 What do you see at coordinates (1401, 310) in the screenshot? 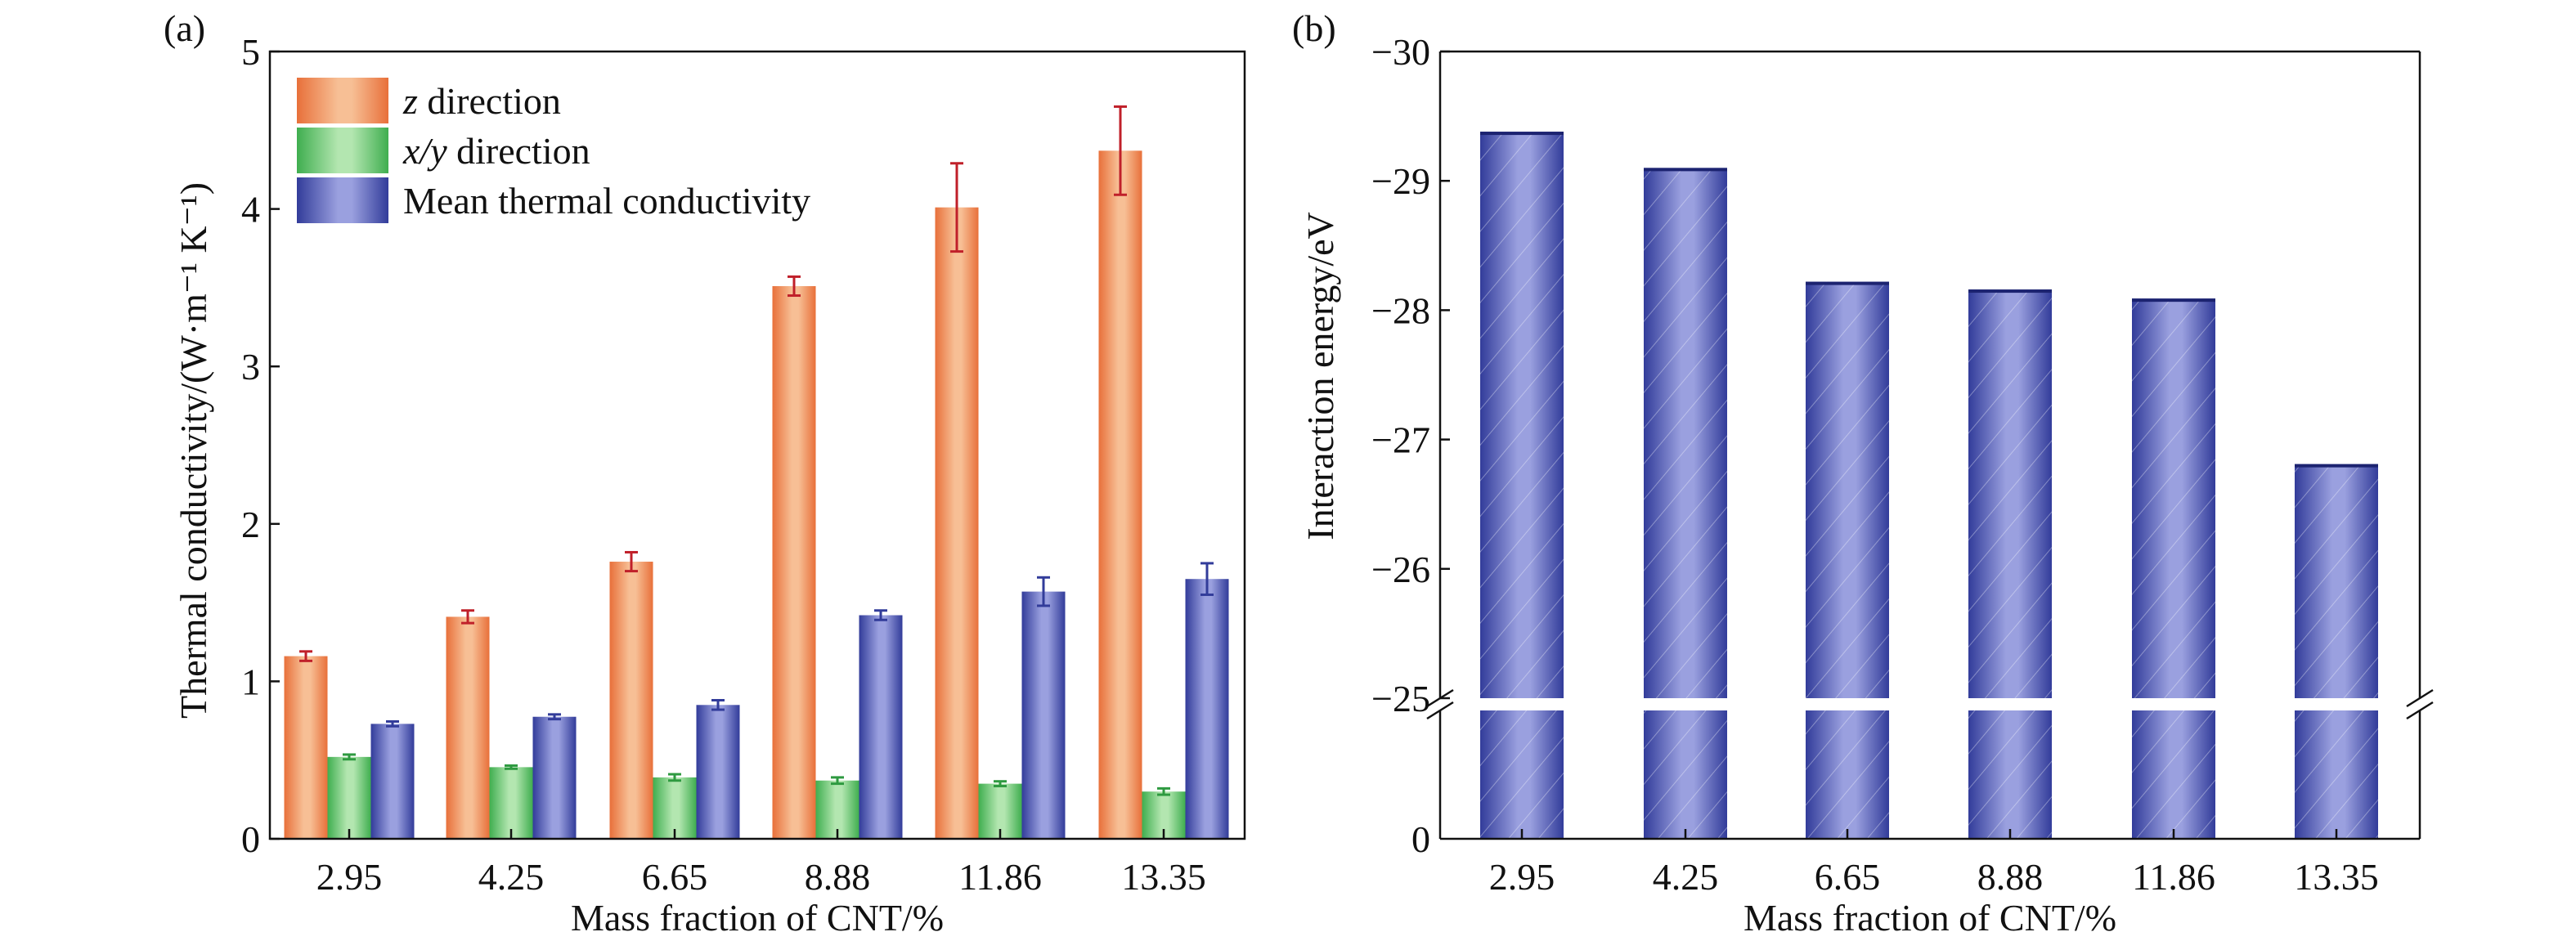
I see `y-tick-label: −28` at bounding box center [1401, 310].